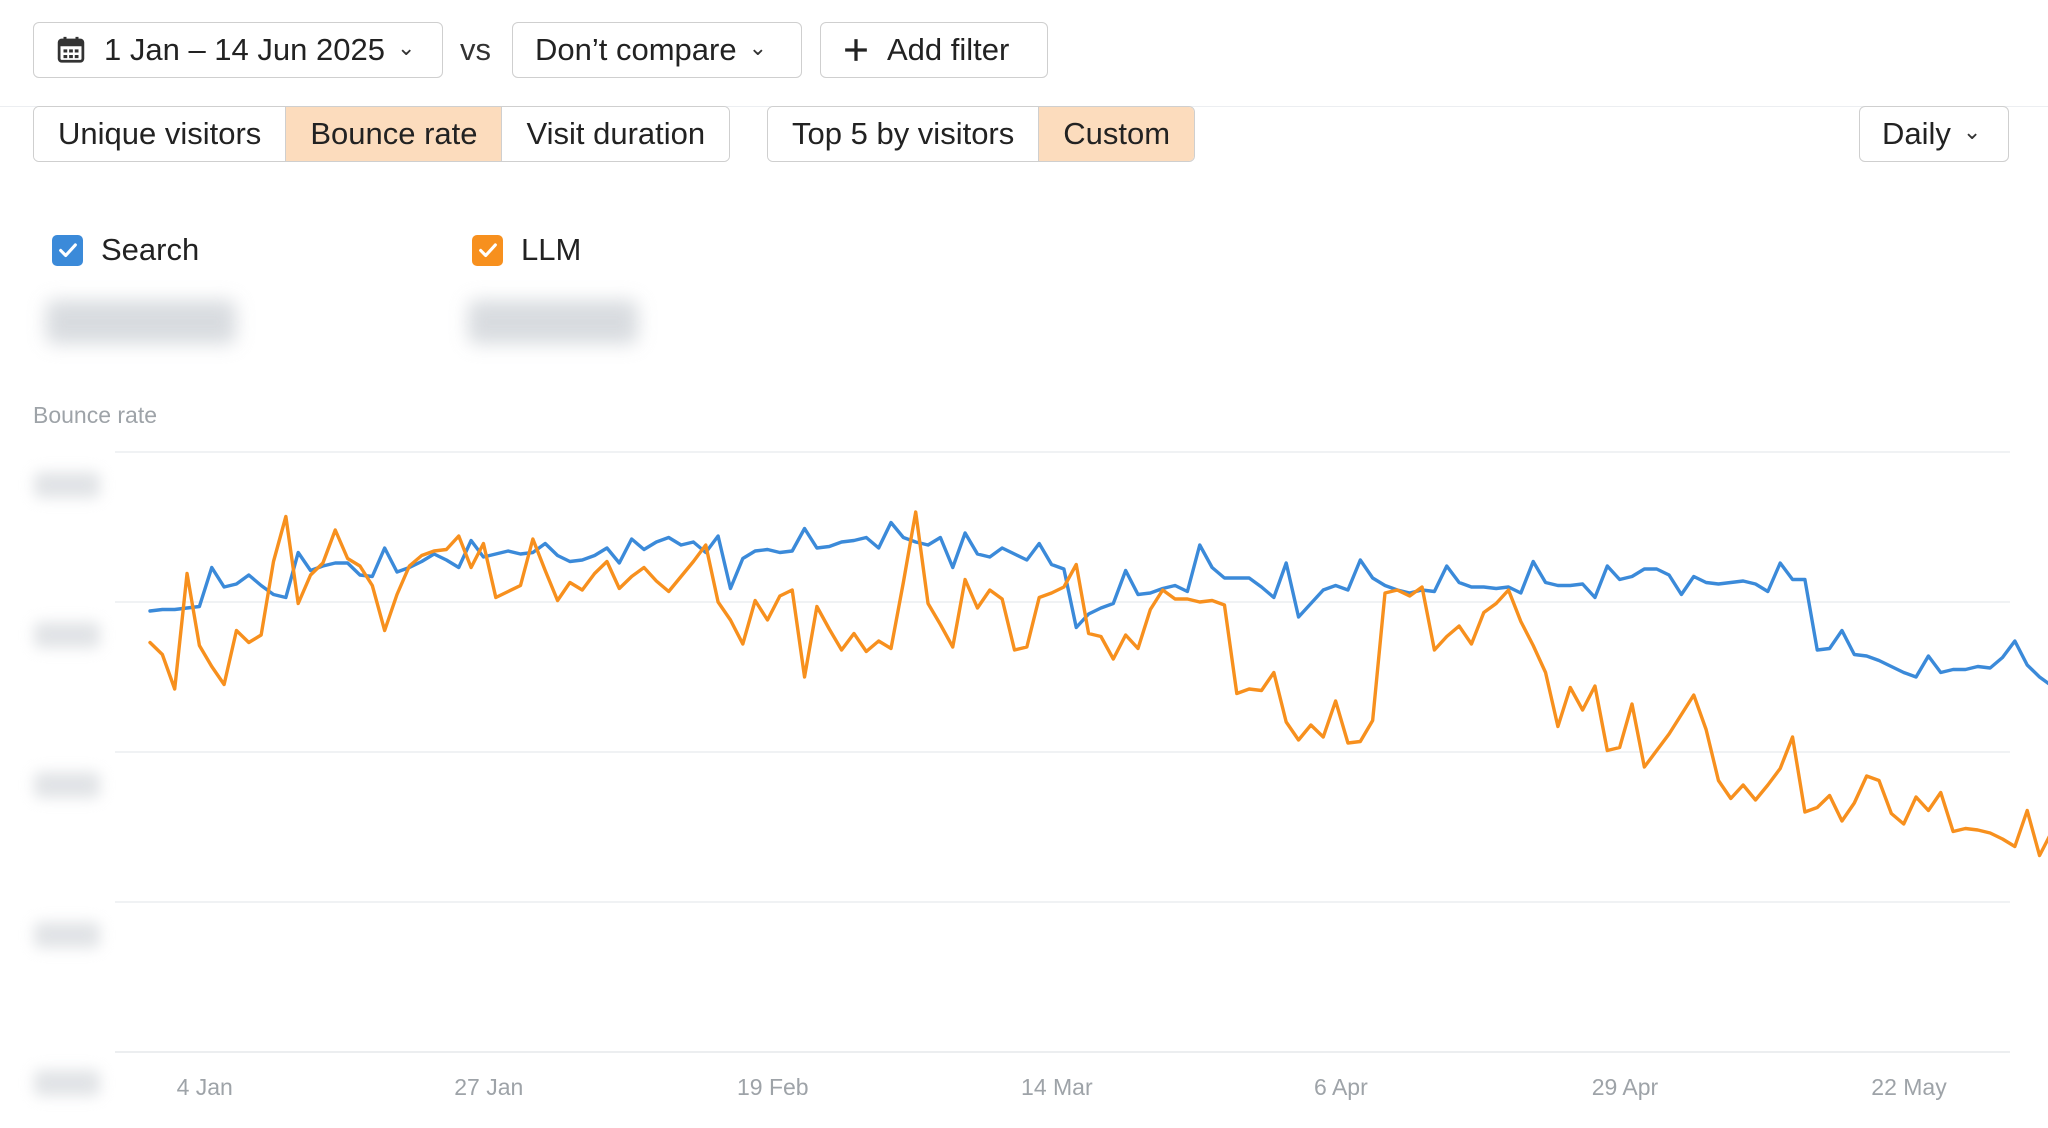 The height and width of the screenshot is (1128, 2048). I want to click on x-tick-label: 6 Apr, so click(1341, 1087).